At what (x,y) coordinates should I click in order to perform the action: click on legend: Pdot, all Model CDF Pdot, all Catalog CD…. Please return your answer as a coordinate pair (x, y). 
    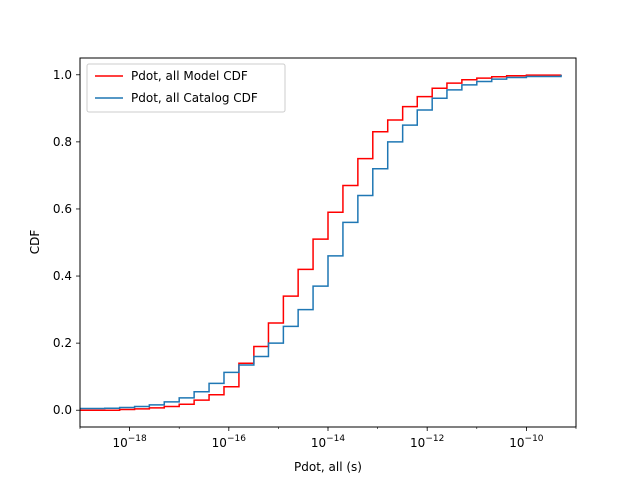
    Looking at the image, I should click on (186, 88).